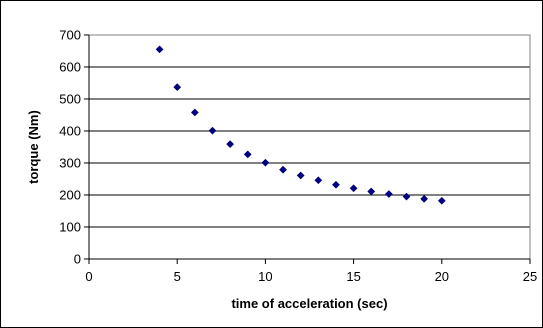 Image resolution: width=543 pixels, height=328 pixels. What do you see at coordinates (442, 276) in the screenshot?
I see `x-tick-label: 20` at bounding box center [442, 276].